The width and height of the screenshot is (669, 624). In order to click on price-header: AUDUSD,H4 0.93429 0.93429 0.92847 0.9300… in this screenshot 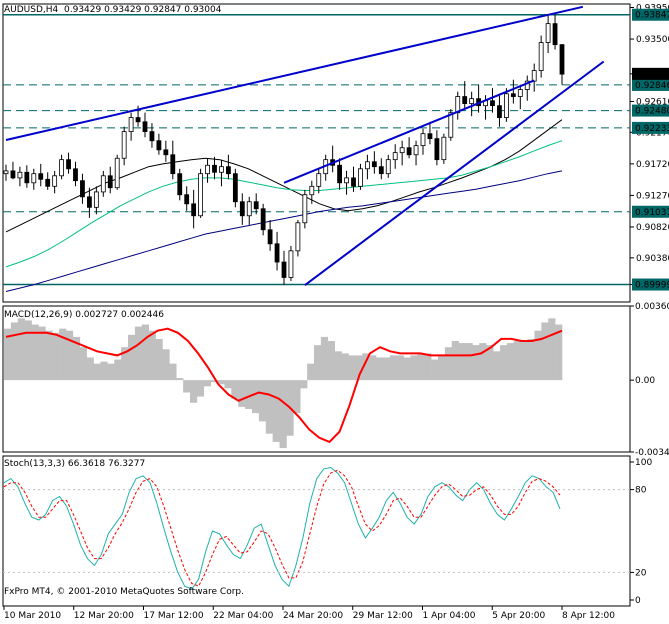, I will do `click(112, 10)`.